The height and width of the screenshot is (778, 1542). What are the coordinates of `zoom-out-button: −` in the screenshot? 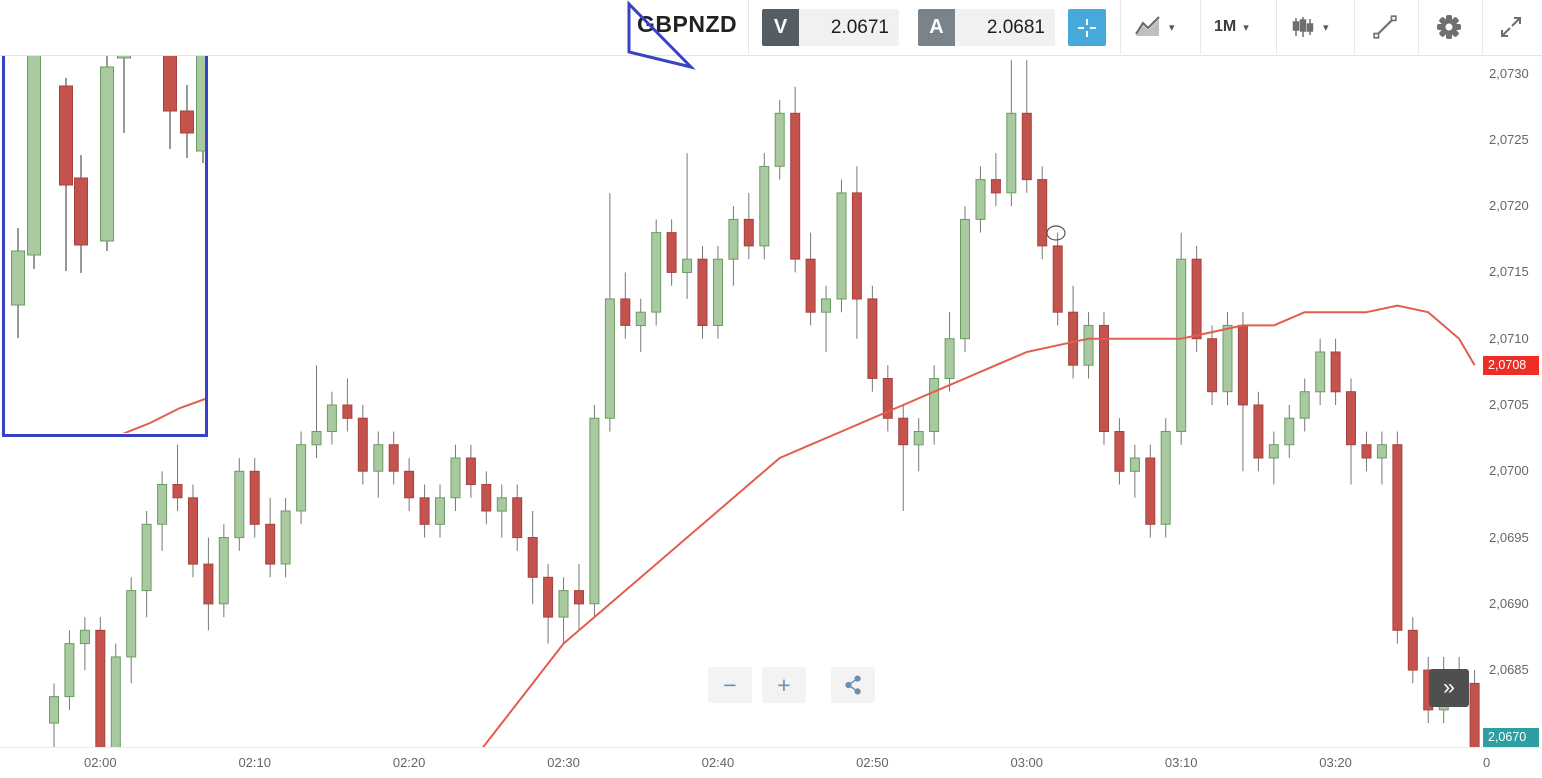 It's located at (730, 685).